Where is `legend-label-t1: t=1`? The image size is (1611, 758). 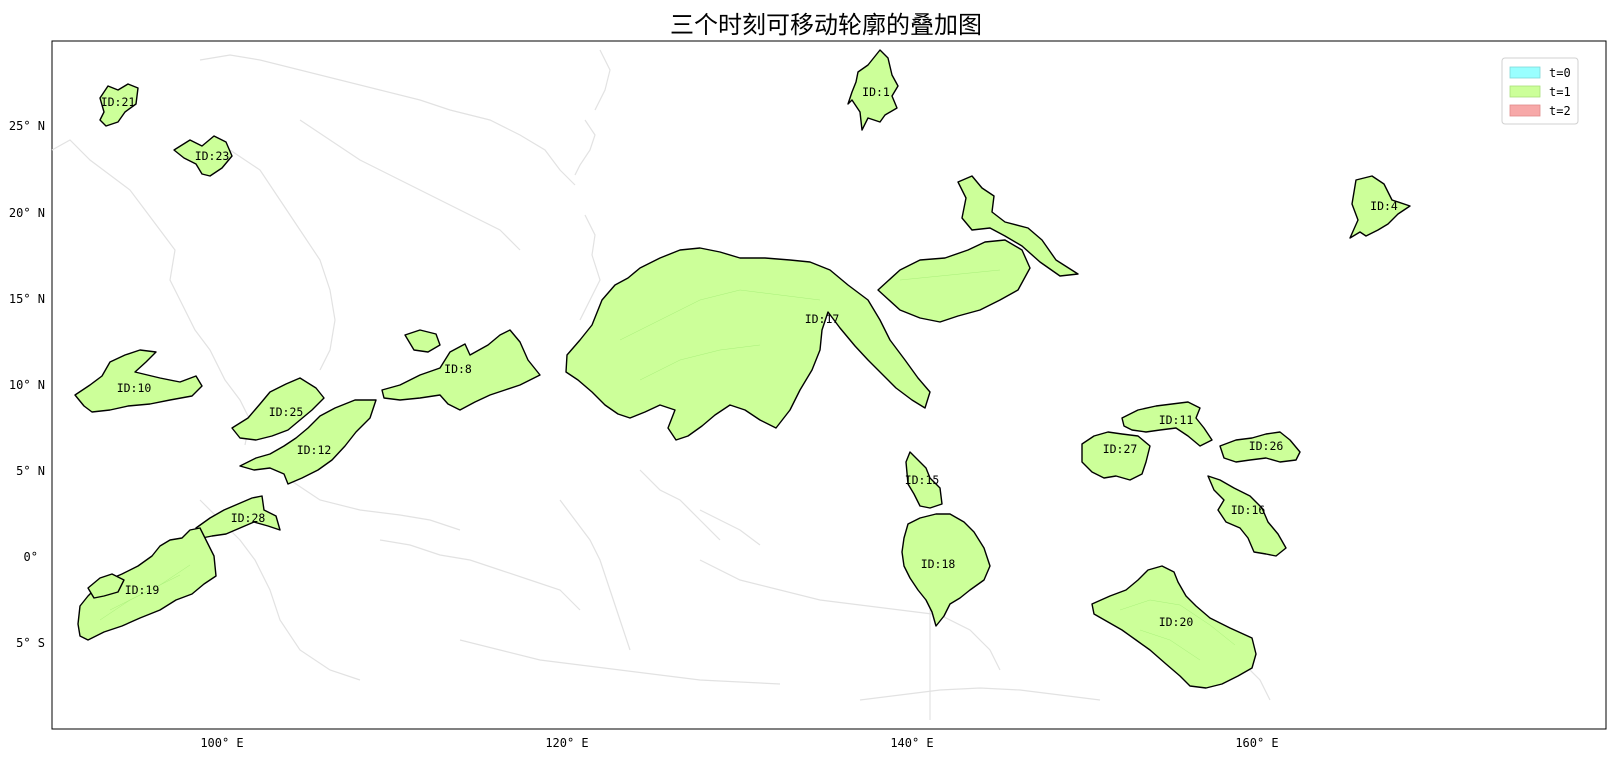
legend-label-t1: t=1 is located at coordinates (1560, 92).